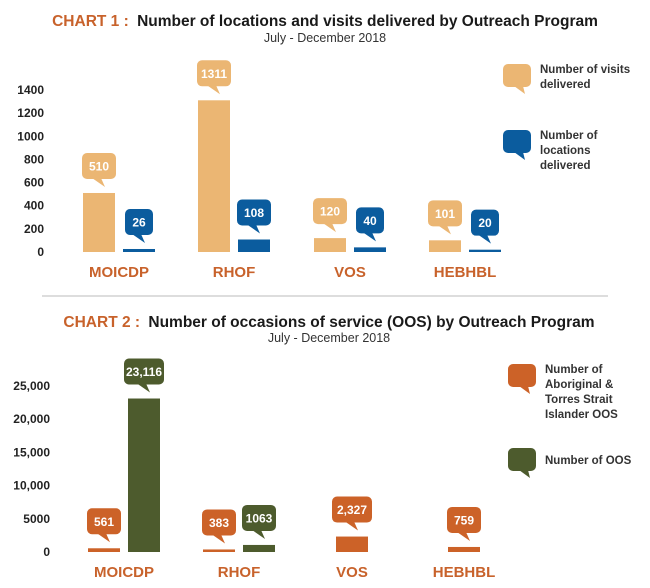 This screenshot has width=650, height=588. I want to click on chart1-data-label-text: 26, so click(139, 222).